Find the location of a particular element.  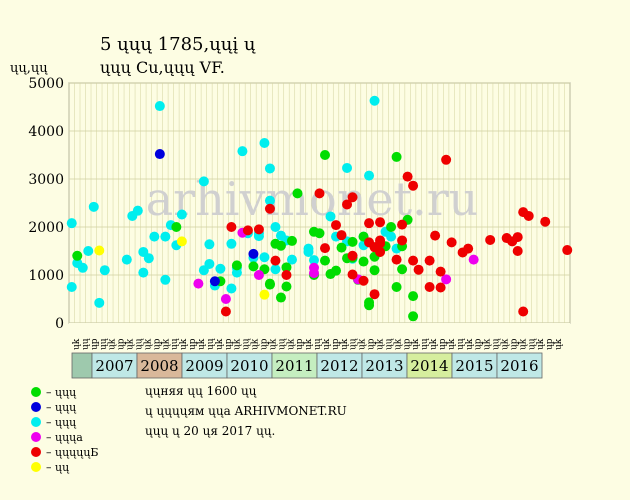

y-axis-ticks: 0 1000 2000 3000 4000 5000 is located at coordinates (46, 204).